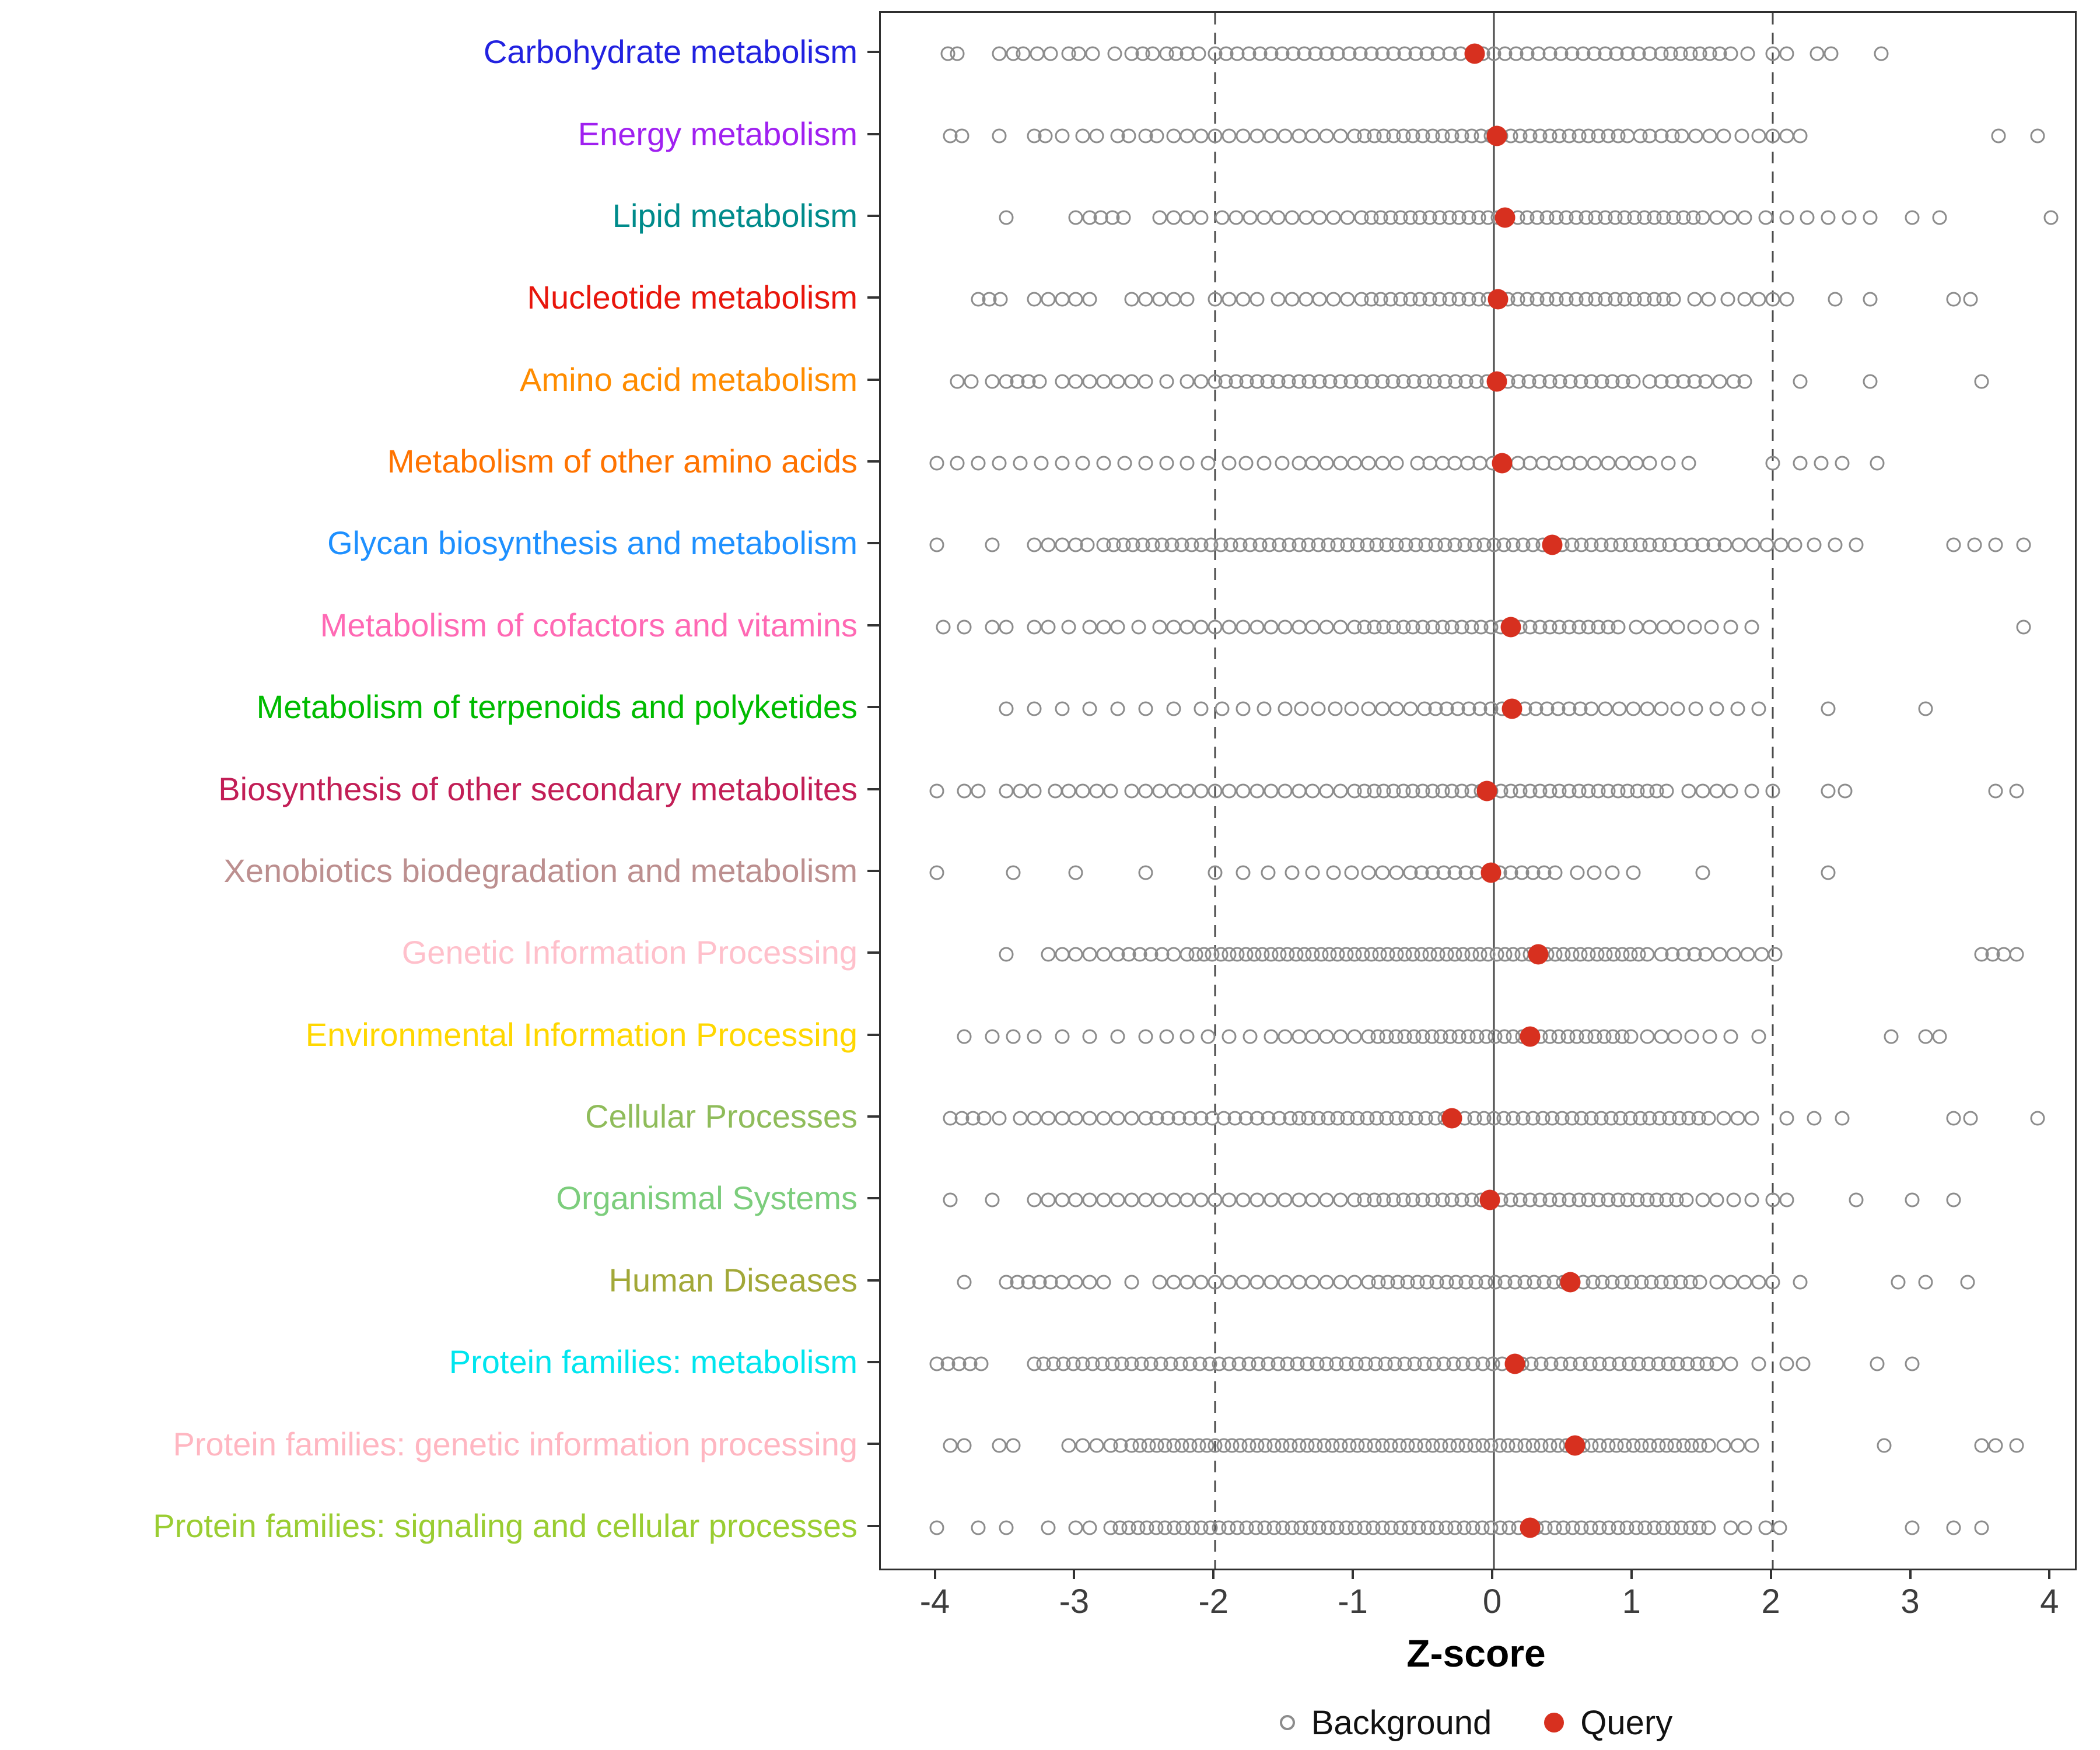 The width and height of the screenshot is (2100, 1750). I want to click on x-tick-label: -4, so click(935, 1601).